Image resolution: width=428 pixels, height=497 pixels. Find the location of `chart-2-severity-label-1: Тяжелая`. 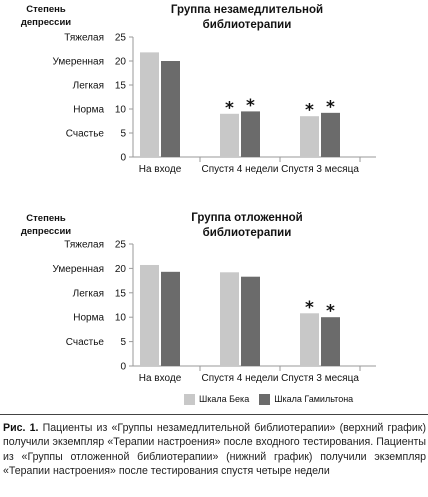

chart-2-severity-label-1: Тяжелая is located at coordinates (84, 245).